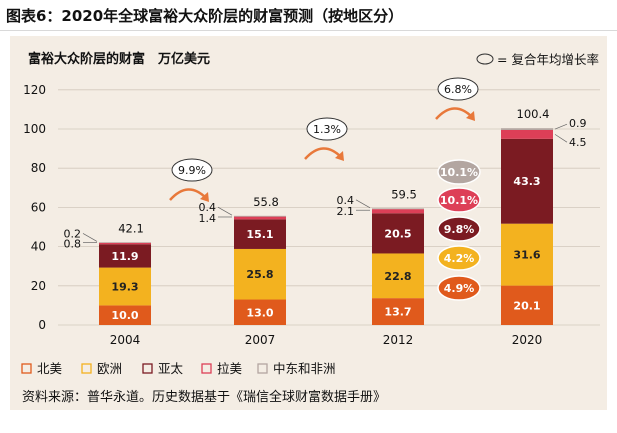  I want to click on x-tick-label-2012: 2012, so click(398, 340).